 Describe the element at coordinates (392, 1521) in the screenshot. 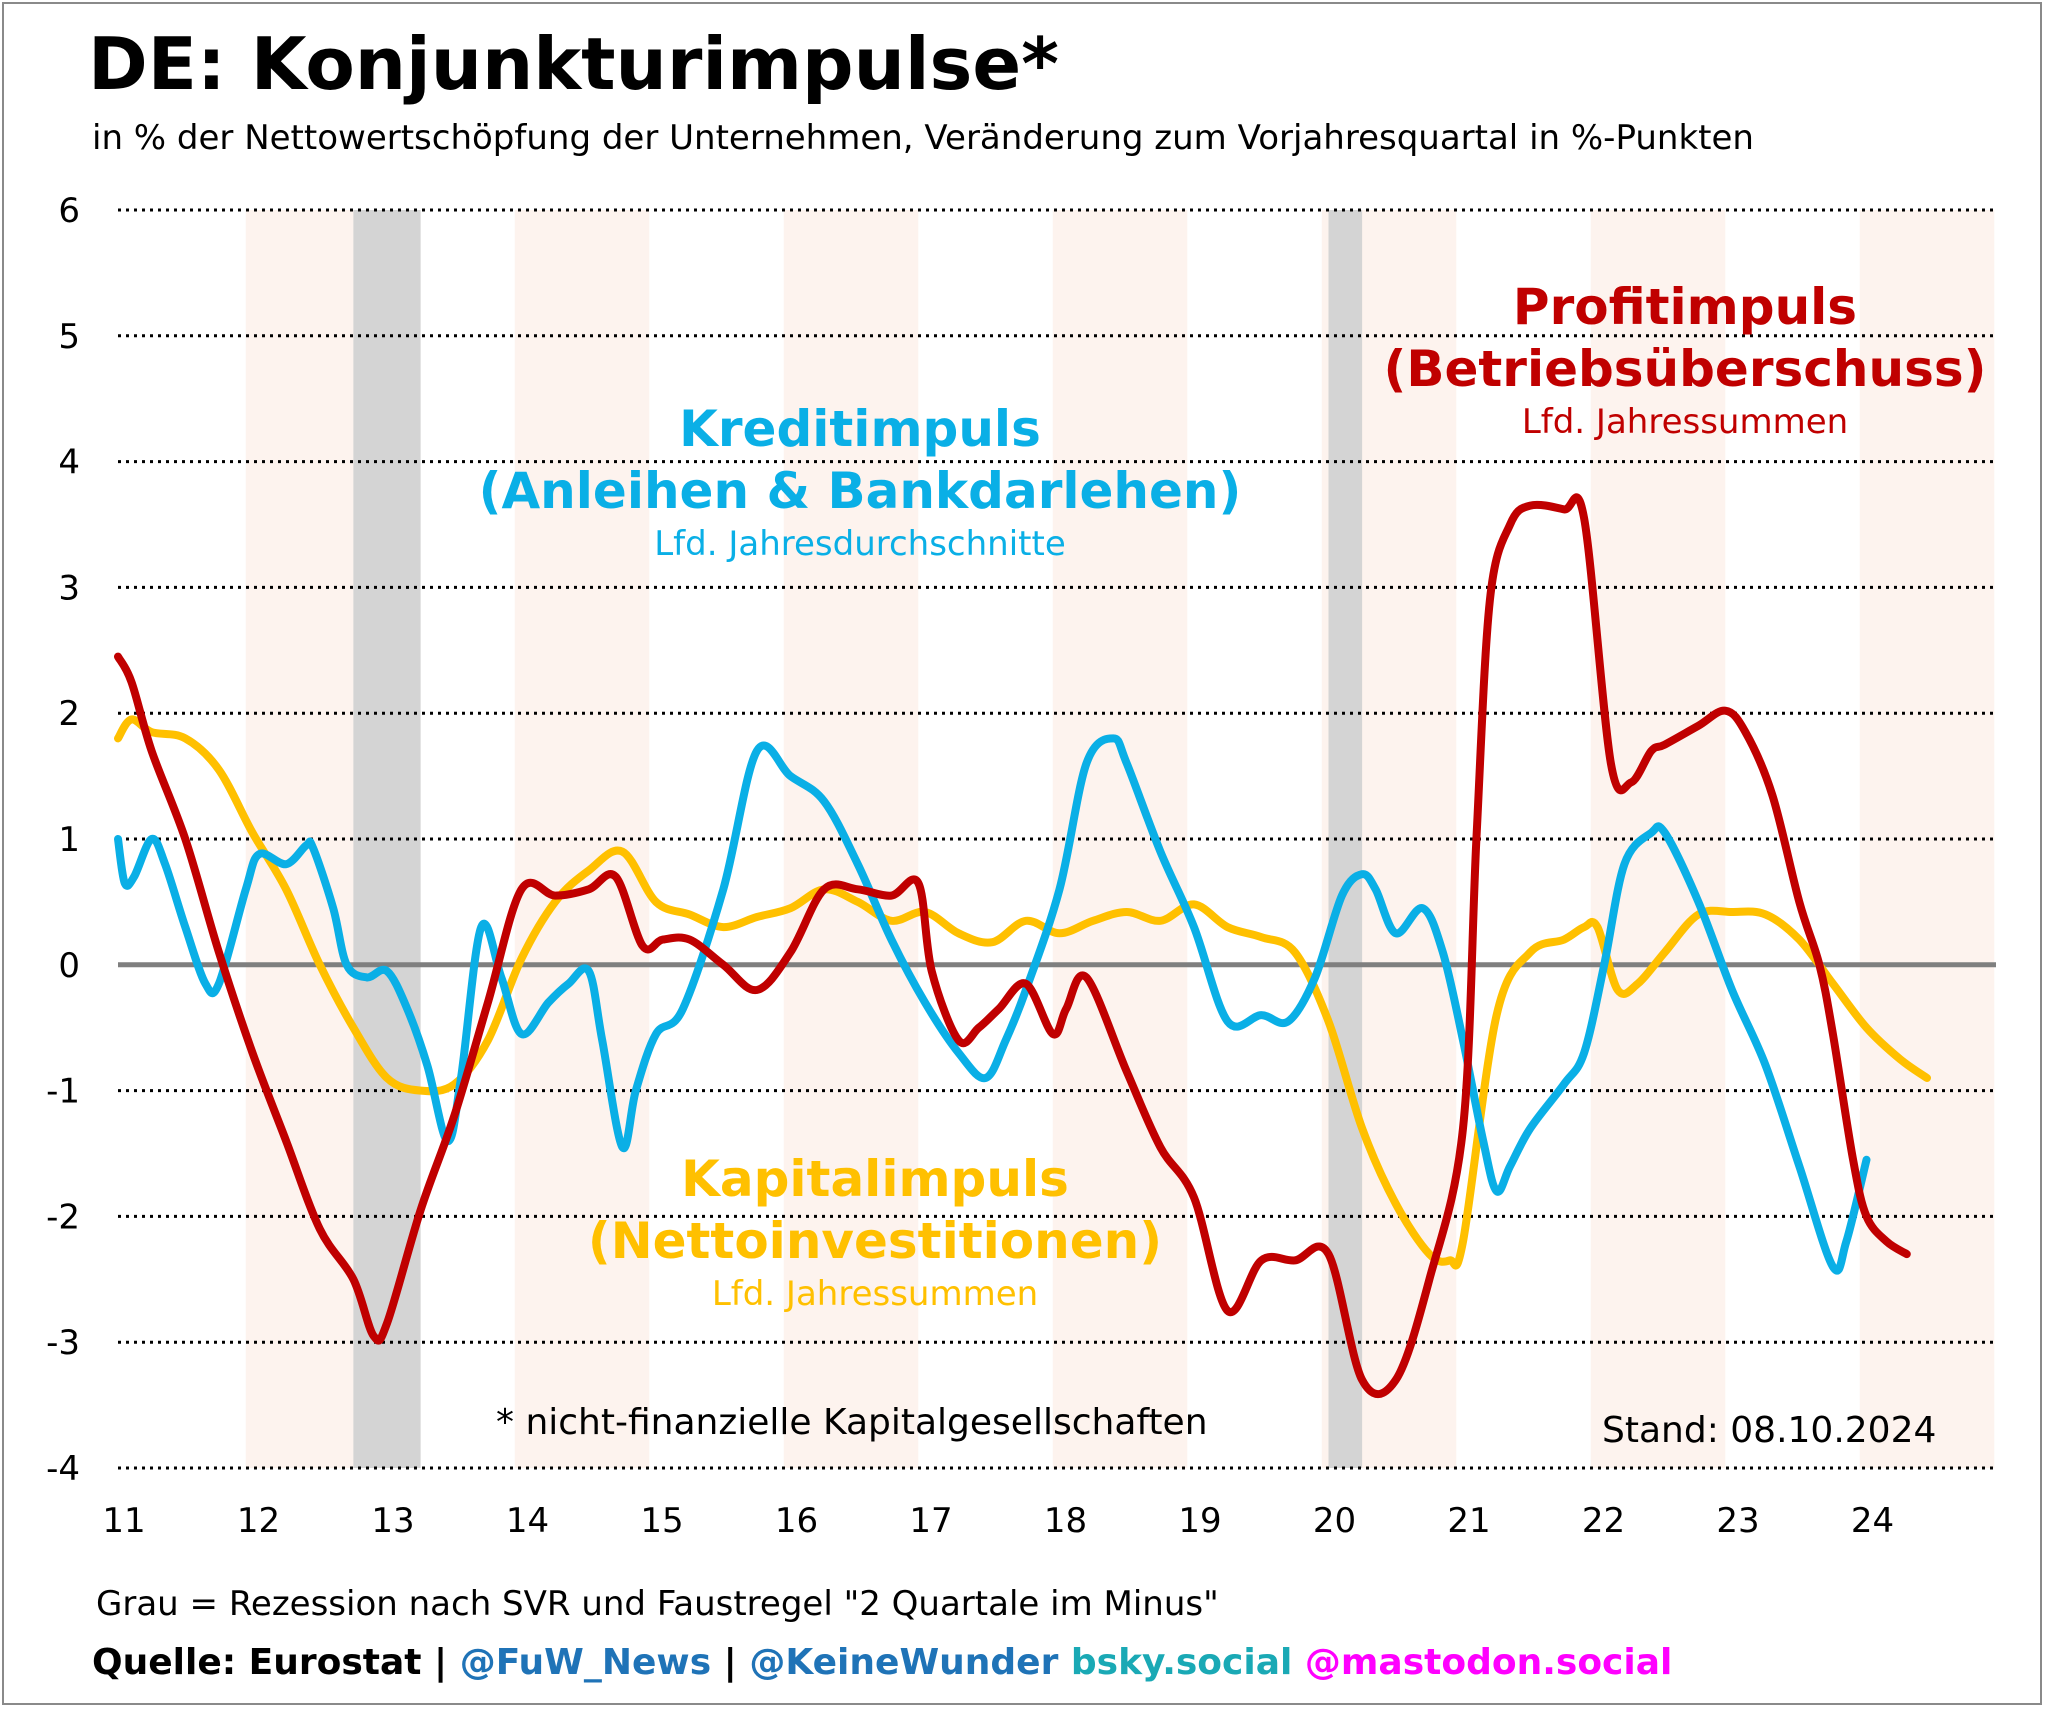

I see `x-tick-label: 13` at that location.